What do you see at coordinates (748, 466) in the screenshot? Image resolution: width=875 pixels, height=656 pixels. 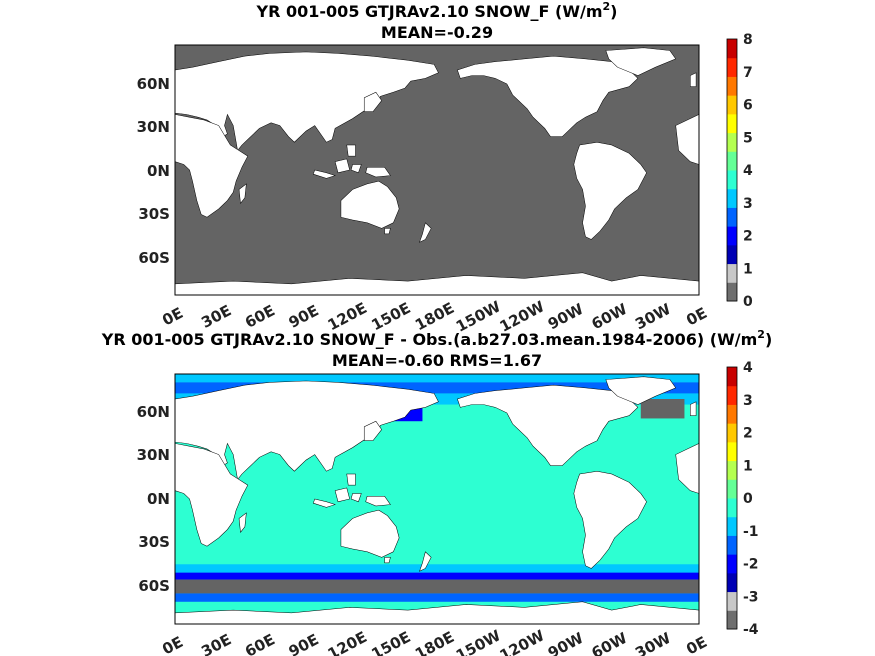 I see `panel-2-colorbar-label: 1` at bounding box center [748, 466].